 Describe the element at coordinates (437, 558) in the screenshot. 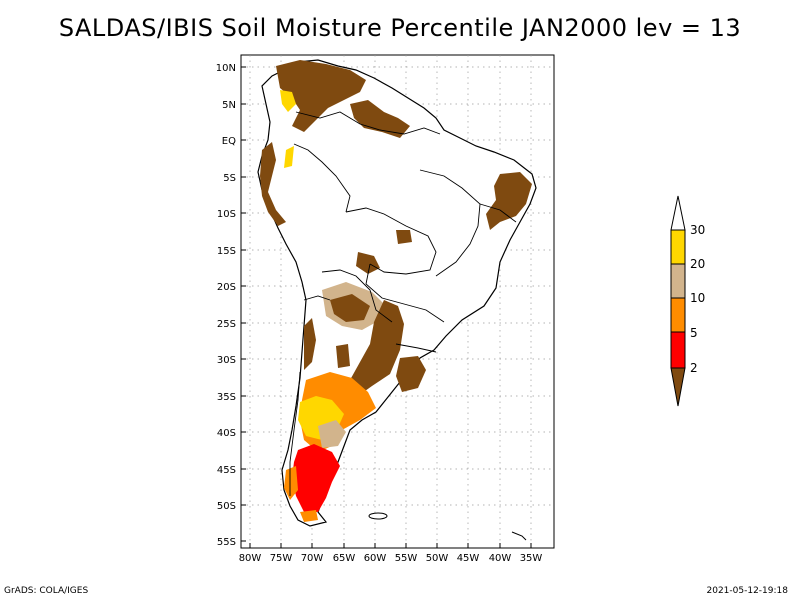

I see `lon-label-50w: 50W` at that location.